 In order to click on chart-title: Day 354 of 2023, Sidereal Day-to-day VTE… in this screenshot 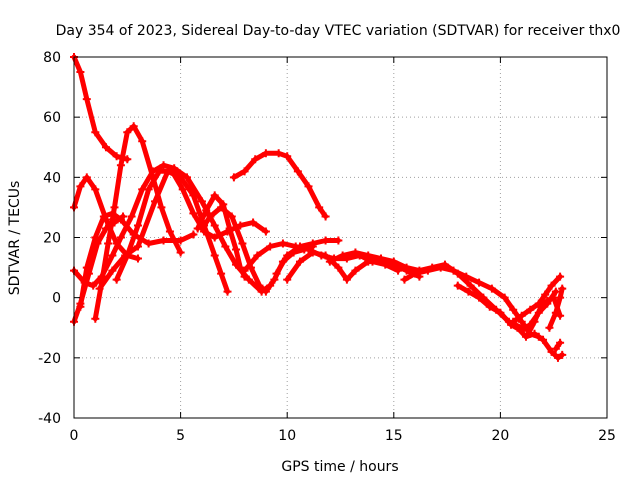, I will do `click(338, 31)`.